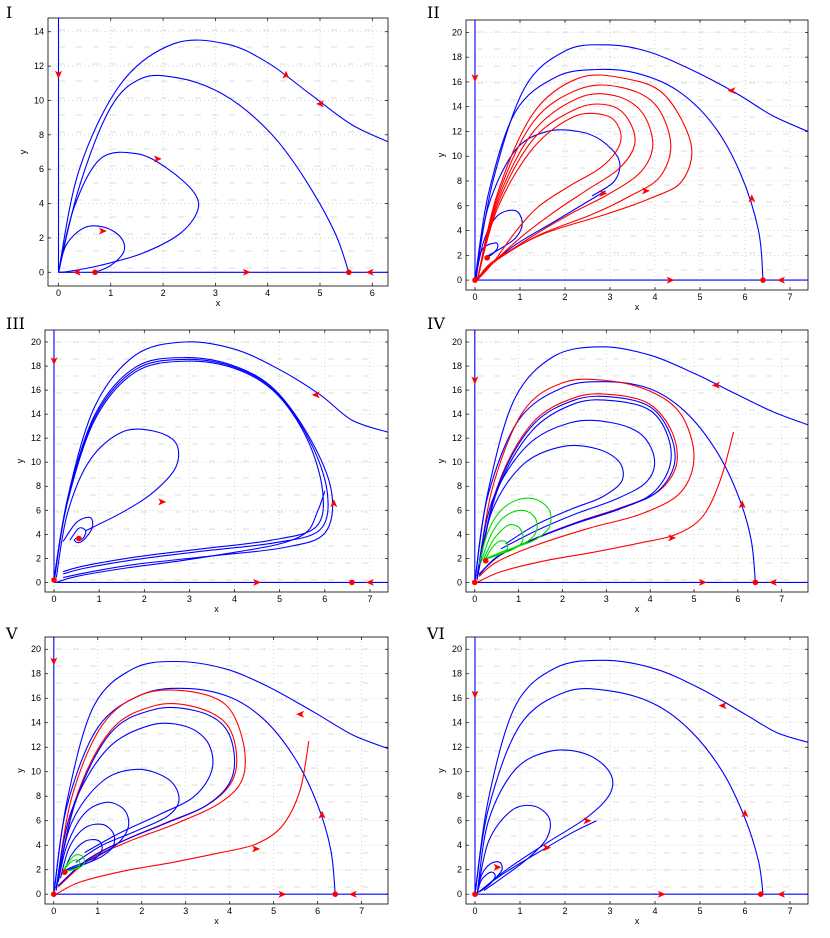 The height and width of the screenshot is (938, 830). What do you see at coordinates (436, 323) in the screenshot?
I see `panel-label: IV` at bounding box center [436, 323].